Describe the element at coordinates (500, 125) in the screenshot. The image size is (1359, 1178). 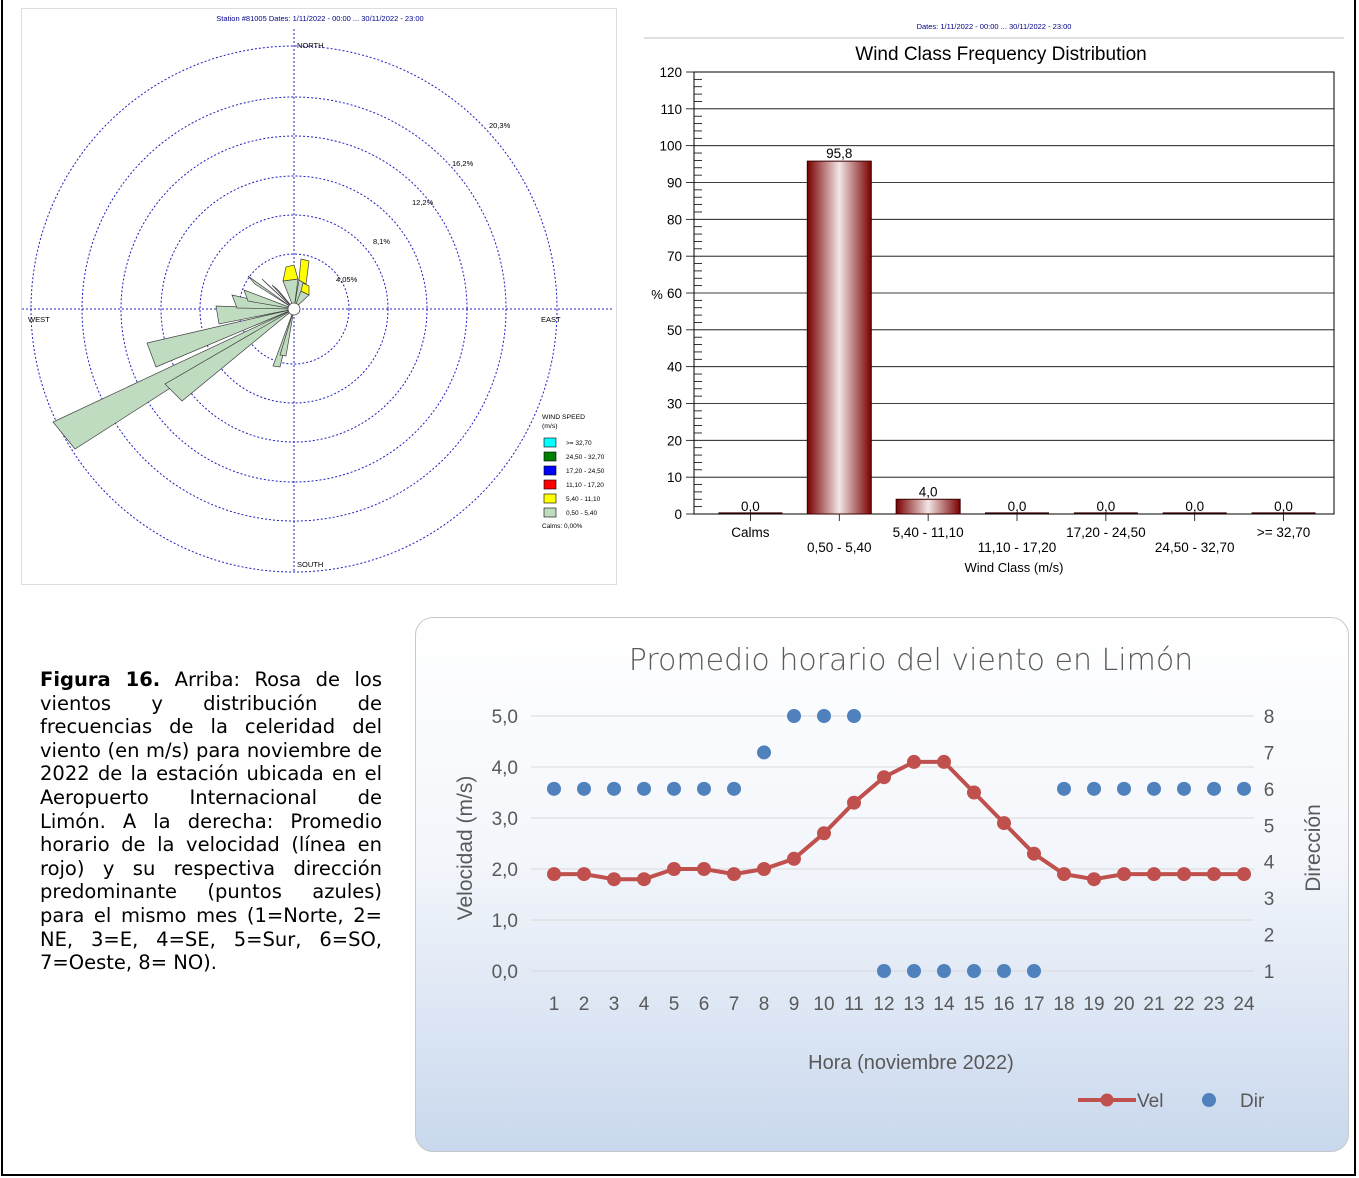
I see `rose-ring-label-5: 20,3%` at that location.